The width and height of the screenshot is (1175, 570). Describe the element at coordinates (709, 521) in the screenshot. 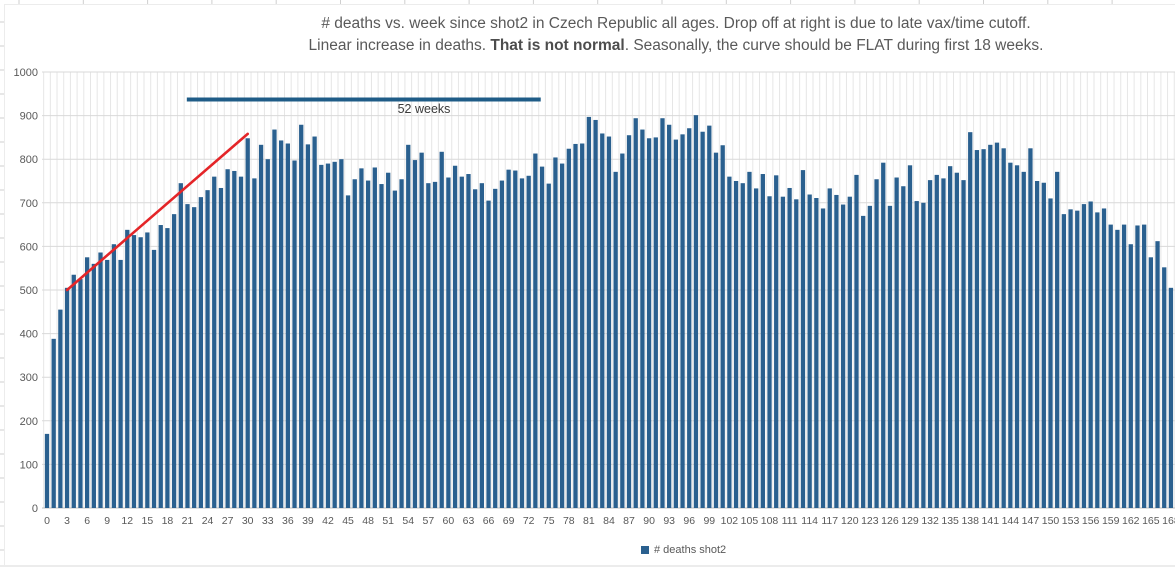

I see `x-axis-tick-label: 99` at that location.